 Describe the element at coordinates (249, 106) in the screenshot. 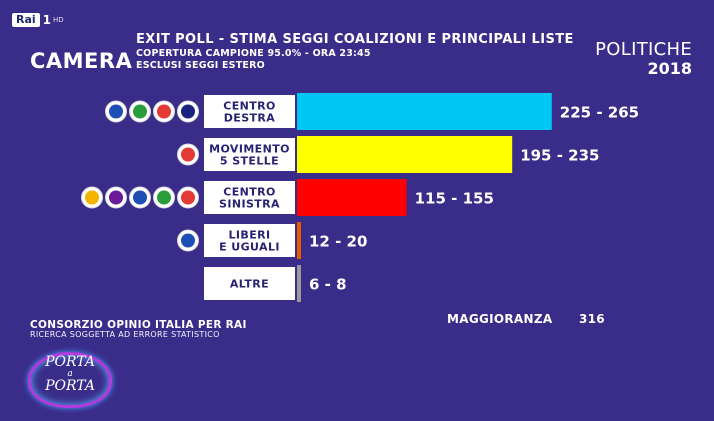

I see `bar-label-0-0: CENTRO` at that location.